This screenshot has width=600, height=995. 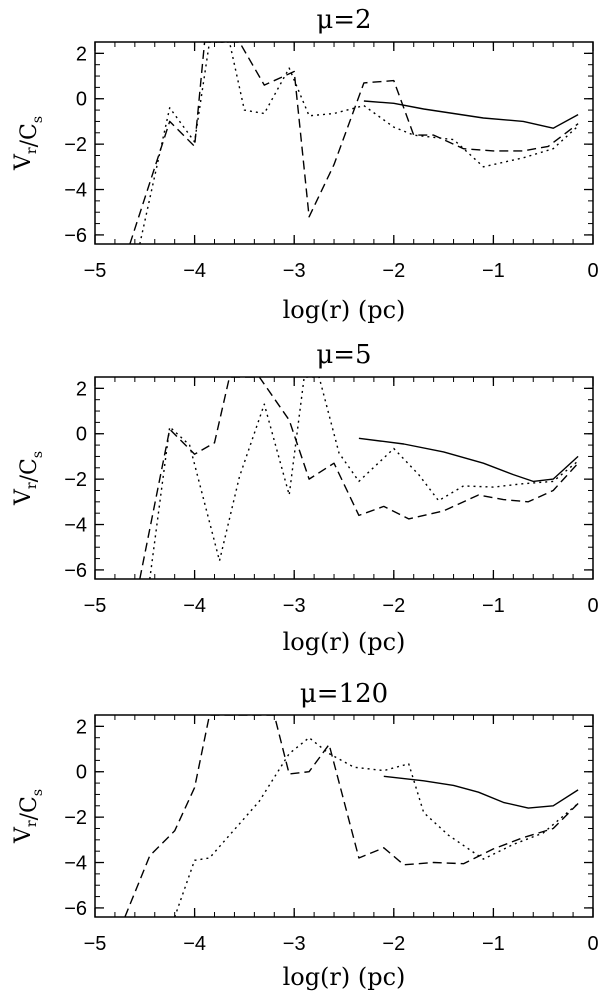 What do you see at coordinates (343, 355) in the screenshot?
I see `chart-title: μ=5` at bounding box center [343, 355].